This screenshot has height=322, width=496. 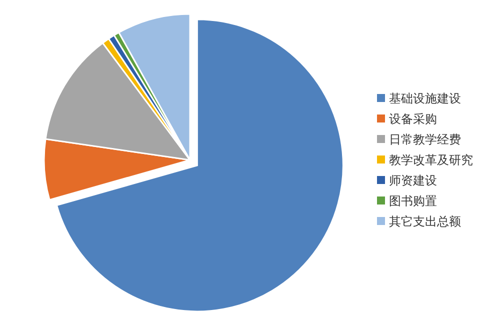 I want to click on legend-label: 图书购置, so click(x=413, y=201).